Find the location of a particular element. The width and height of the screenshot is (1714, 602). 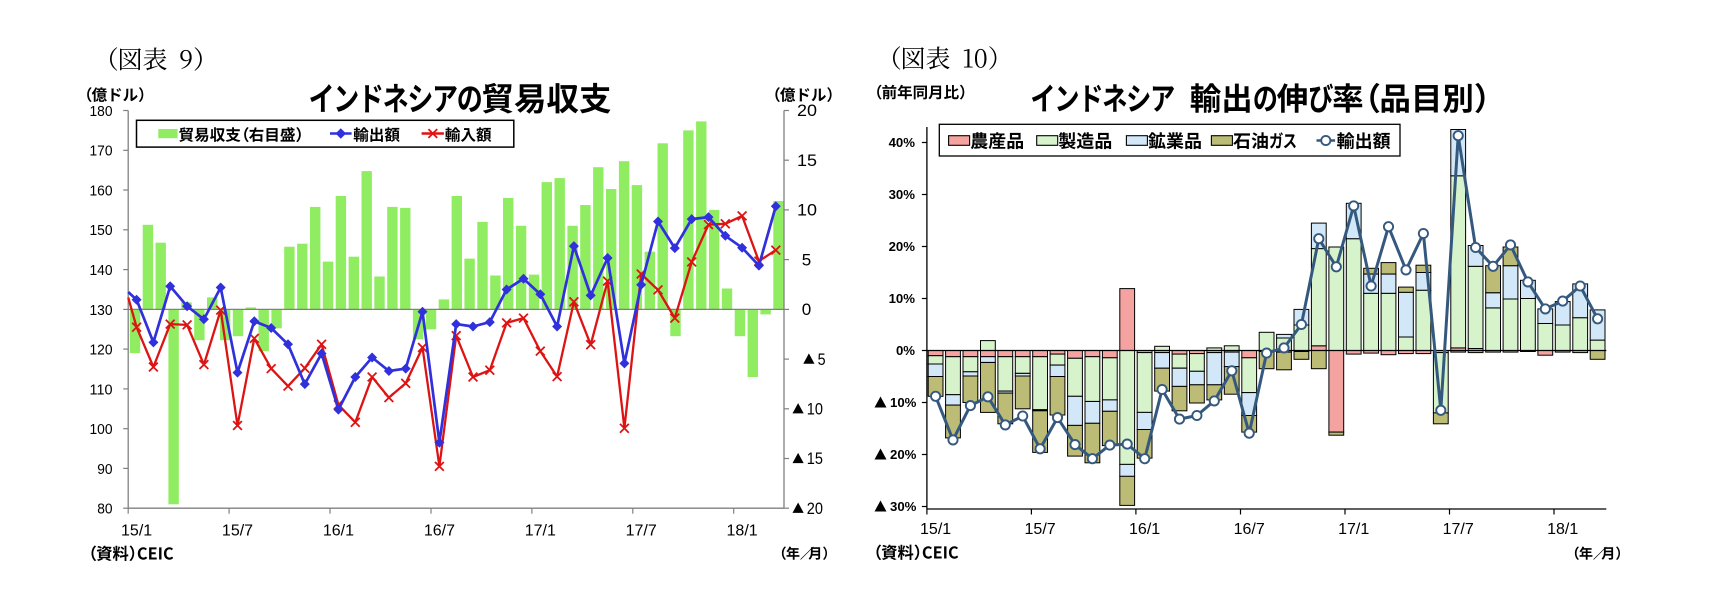

svg-text: 140 is located at coordinates (101, 270).